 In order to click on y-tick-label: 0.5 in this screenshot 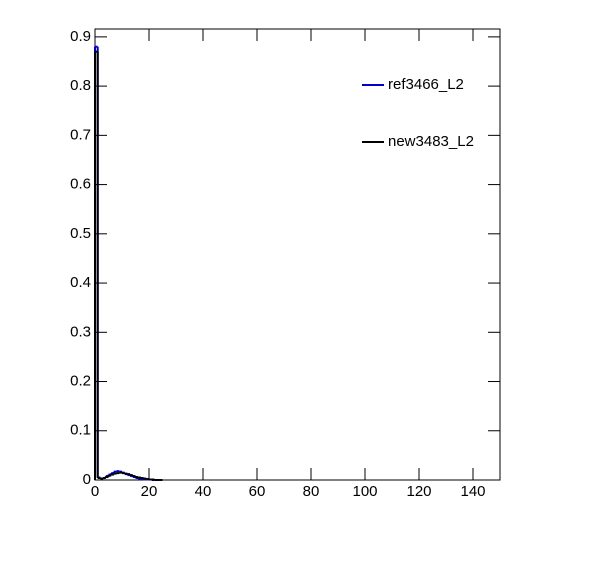, I will do `click(80, 233)`.